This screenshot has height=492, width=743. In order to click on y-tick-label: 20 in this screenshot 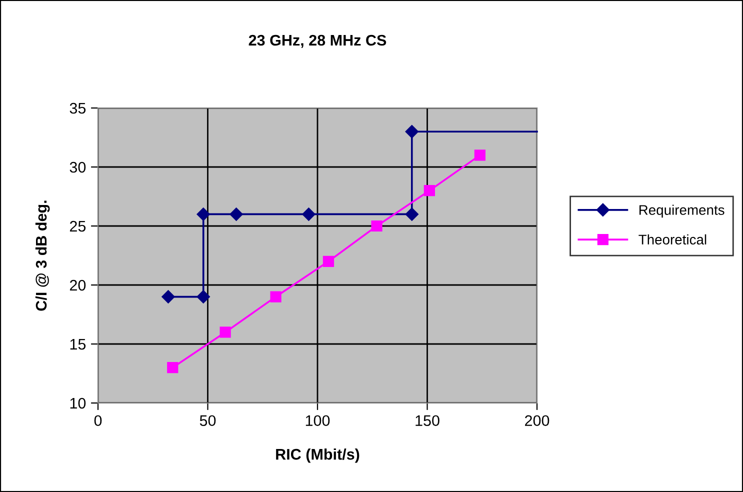, I will do `click(78, 285)`.